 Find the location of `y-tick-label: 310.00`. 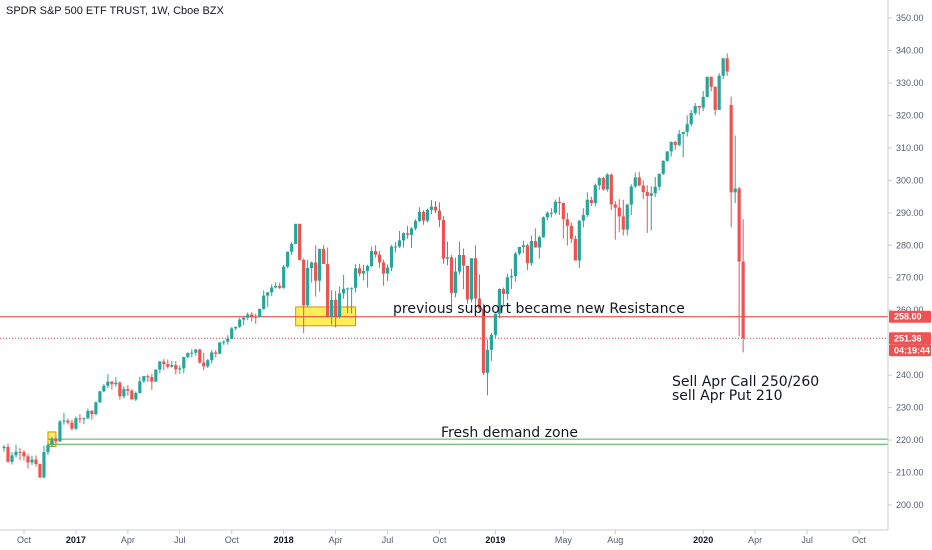

y-tick-label: 310.00 is located at coordinates (910, 148).